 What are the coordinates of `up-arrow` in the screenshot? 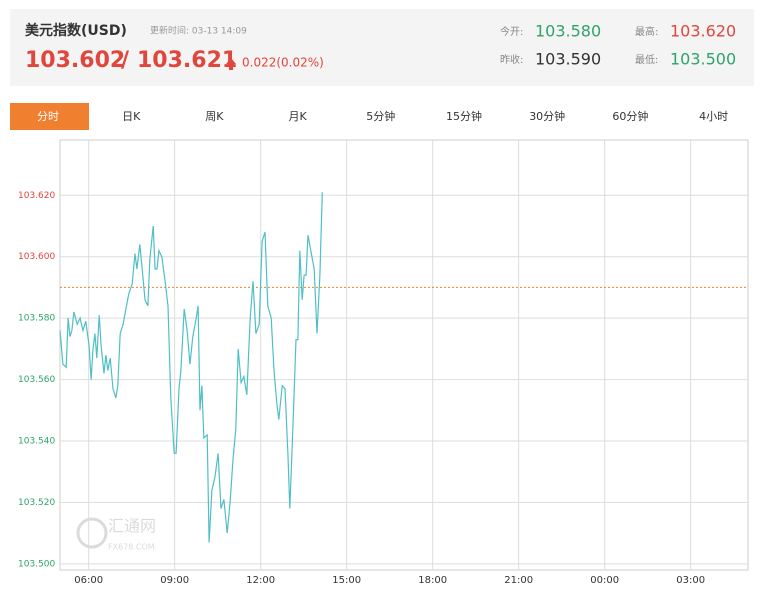 It's located at (231, 64).